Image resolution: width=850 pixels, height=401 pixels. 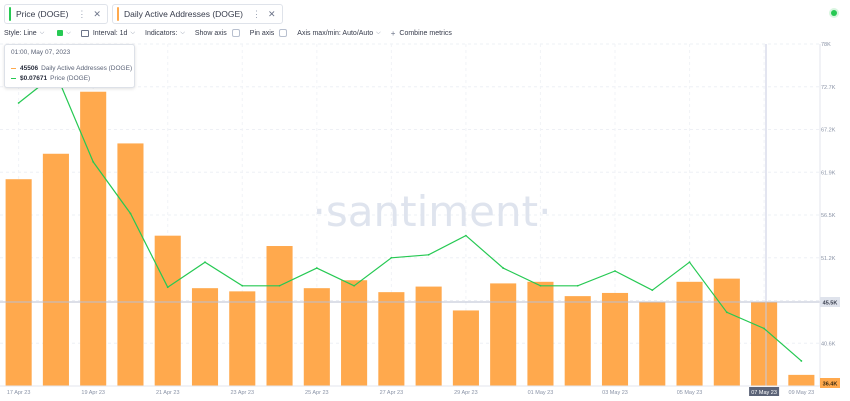 I want to click on axis-minmax-dropdown: Axis max/min: Auto/Auto ⌵, so click(x=338, y=33).